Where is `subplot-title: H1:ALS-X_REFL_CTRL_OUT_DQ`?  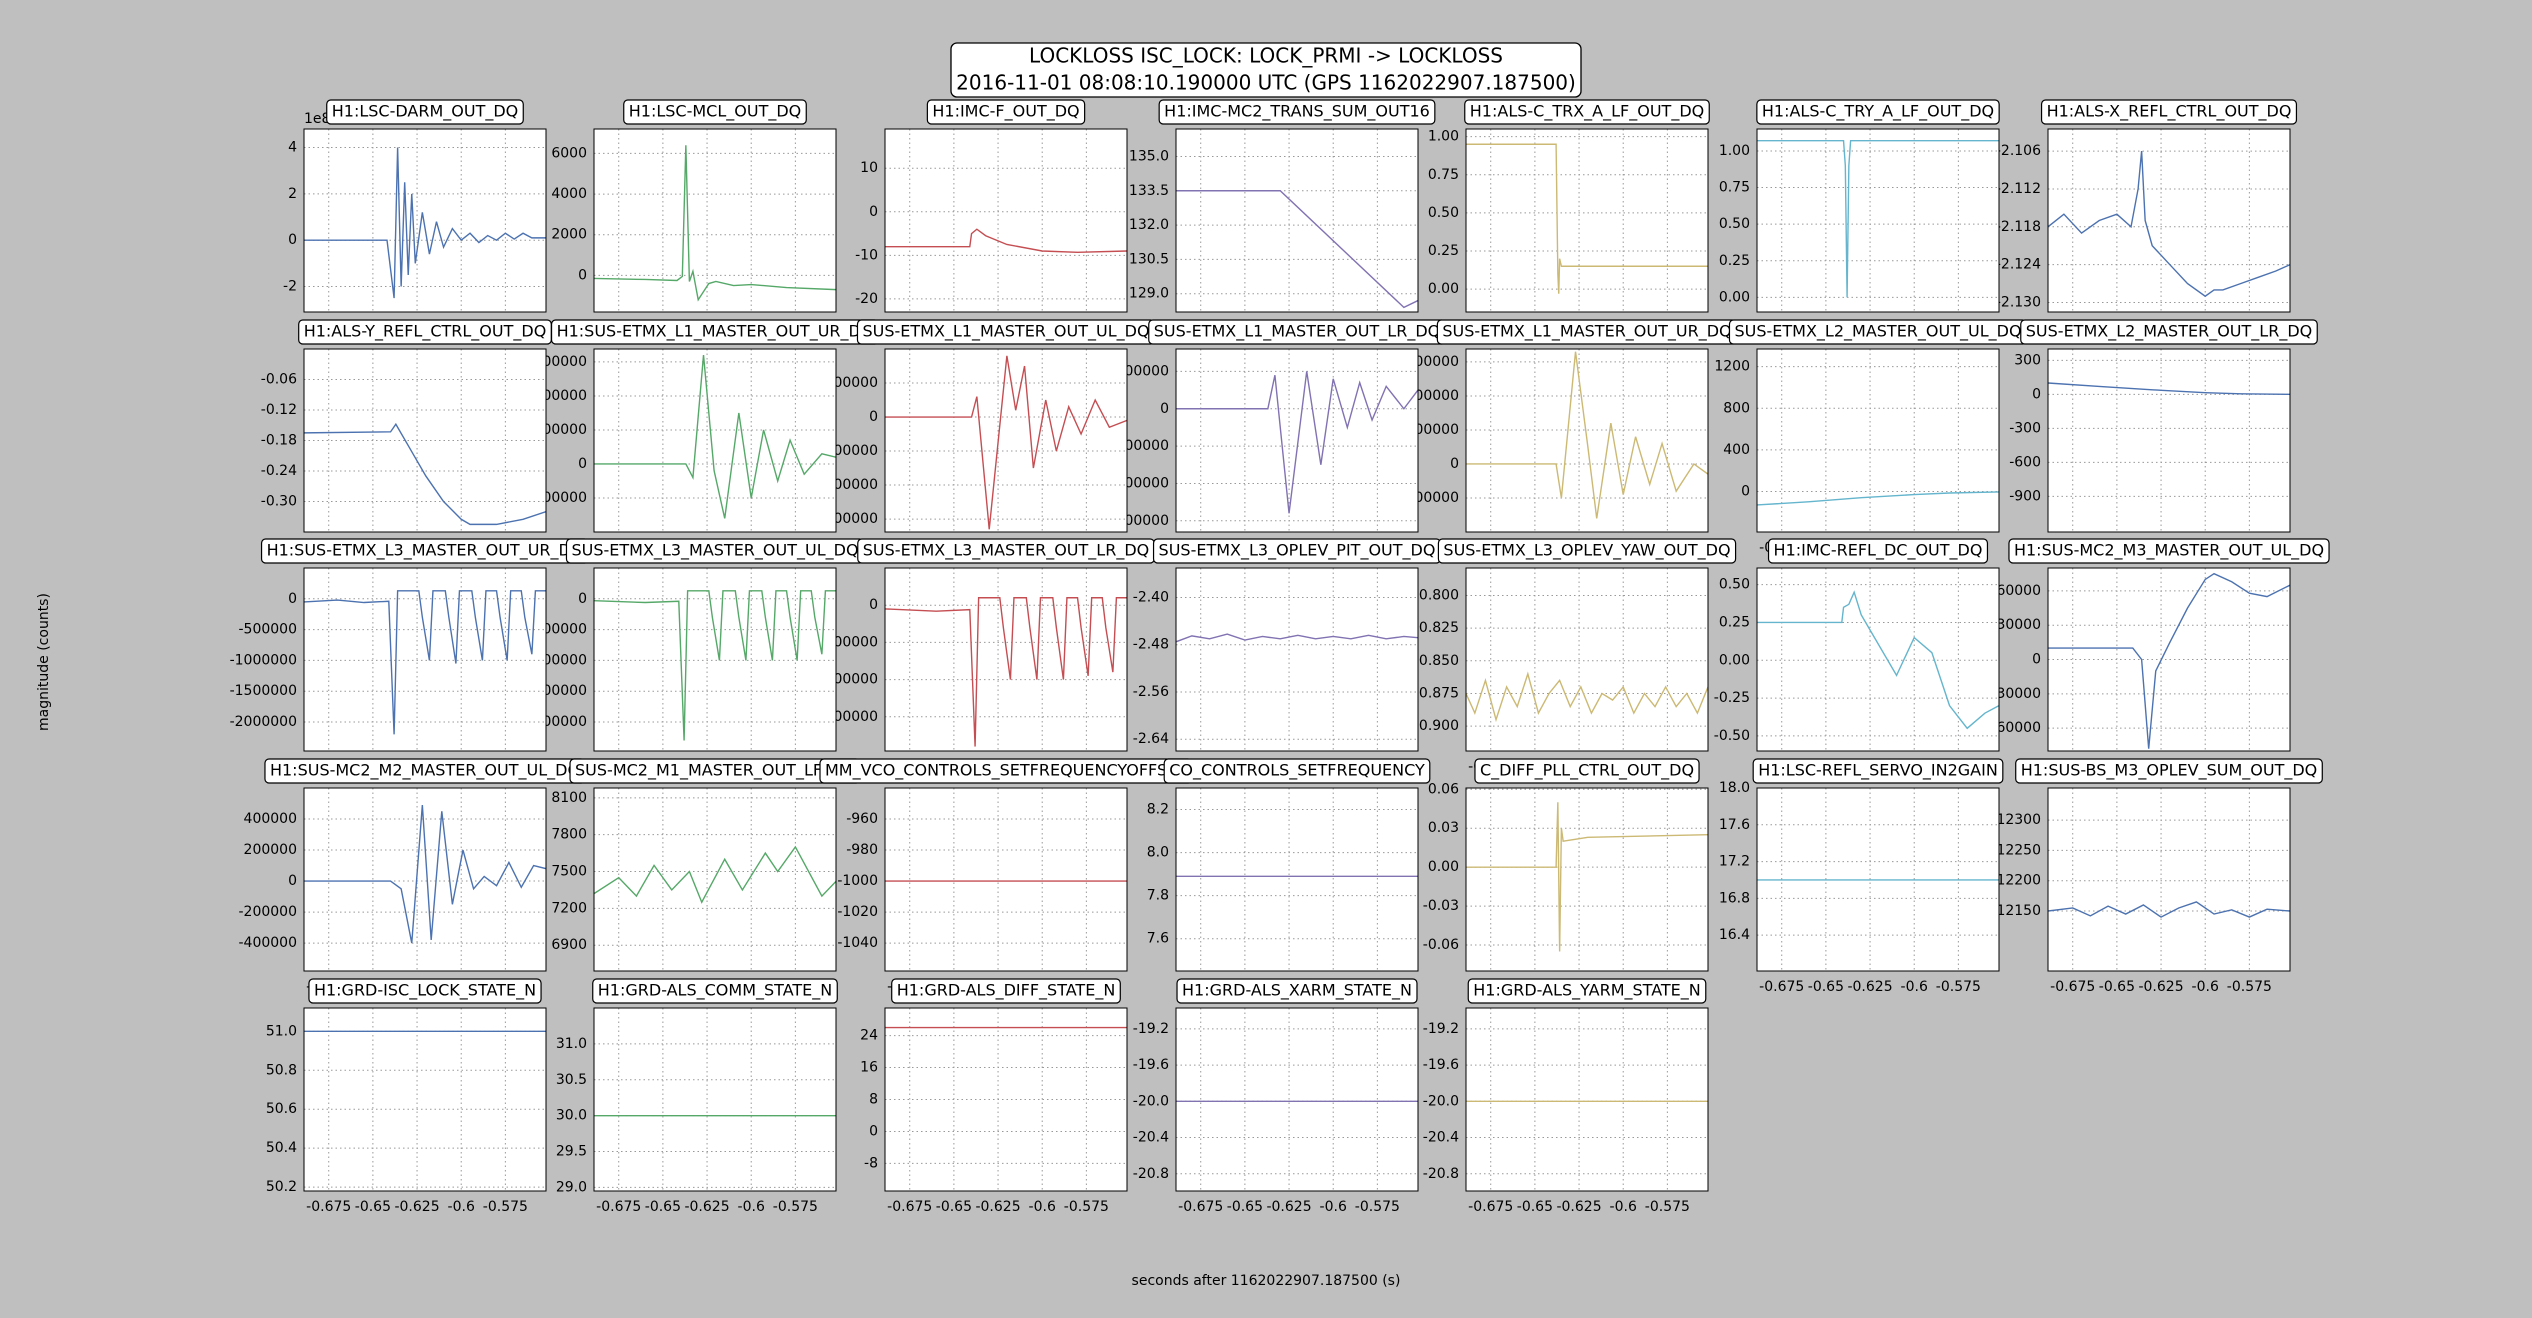
subplot-title: H1:ALS-X_REFL_CTRL_OUT_DQ is located at coordinates (2169, 112).